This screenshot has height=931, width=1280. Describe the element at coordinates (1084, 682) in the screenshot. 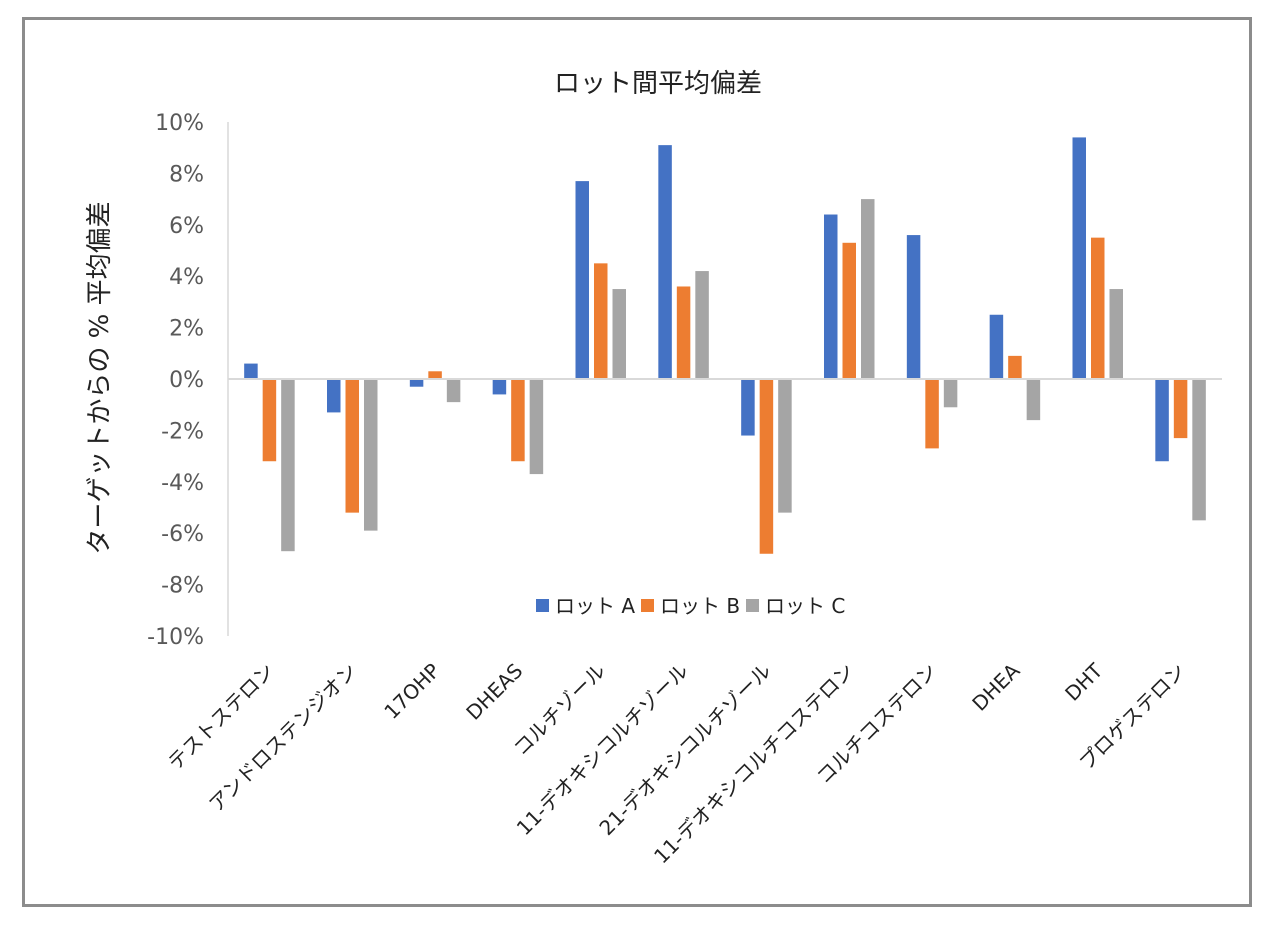

I see `x-tick-label: DHT` at that location.